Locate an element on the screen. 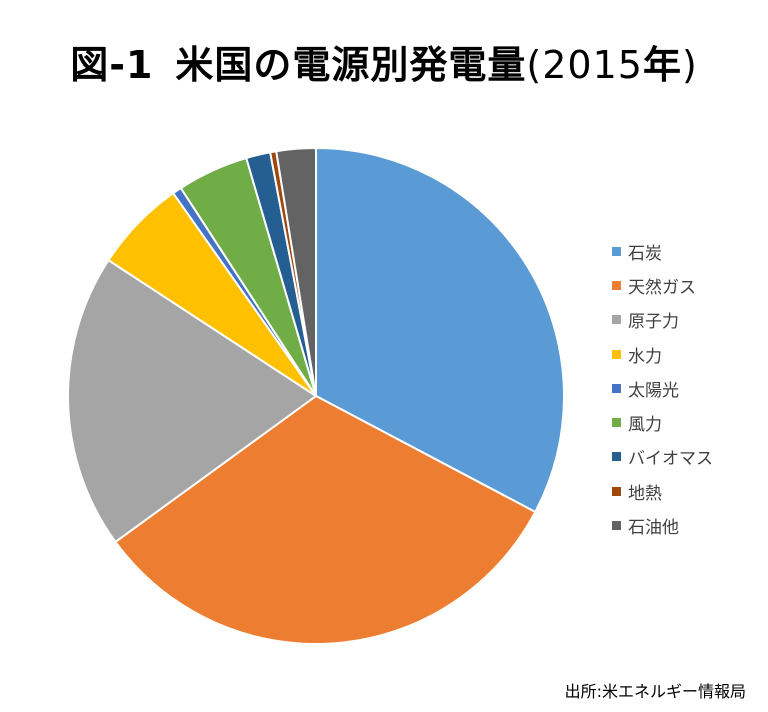 The height and width of the screenshot is (712, 768). legend-item: 石炭 is located at coordinates (662, 251).